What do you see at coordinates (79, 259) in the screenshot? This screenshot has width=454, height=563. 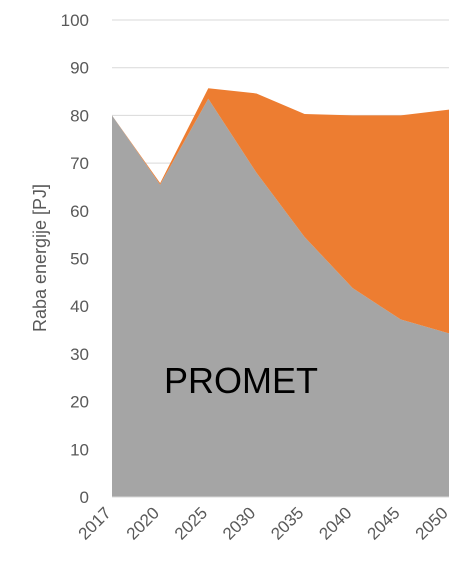 I see `y-tick-label: 50` at bounding box center [79, 259].